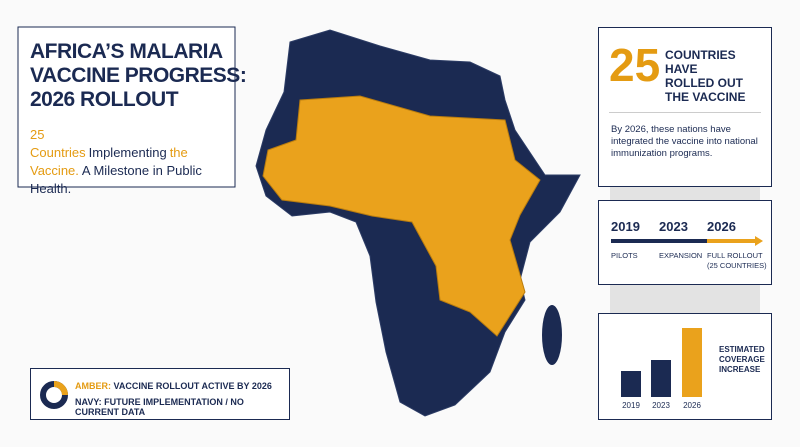 This screenshot has width=800, height=447. I want to click on timeline-year: 2019, so click(625, 226).